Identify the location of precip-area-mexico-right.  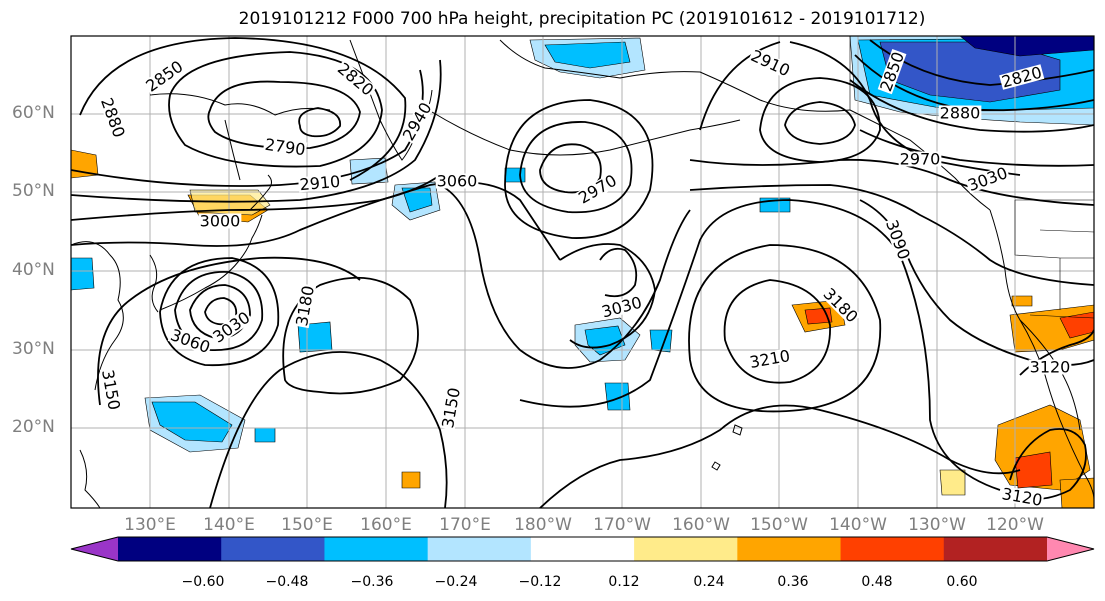
(1076, 492).